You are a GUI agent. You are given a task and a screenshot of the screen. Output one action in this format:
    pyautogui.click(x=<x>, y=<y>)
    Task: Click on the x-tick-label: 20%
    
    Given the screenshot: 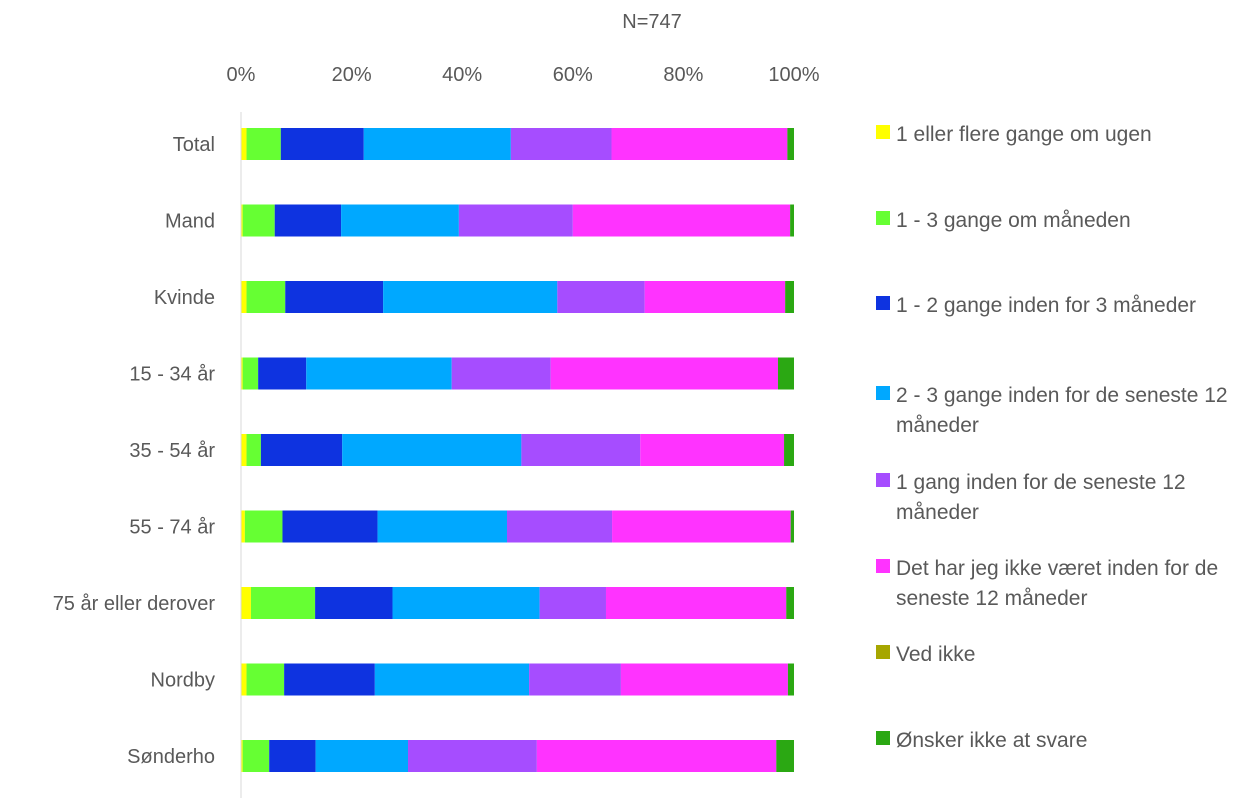 What is the action you would take?
    pyautogui.click(x=352, y=75)
    